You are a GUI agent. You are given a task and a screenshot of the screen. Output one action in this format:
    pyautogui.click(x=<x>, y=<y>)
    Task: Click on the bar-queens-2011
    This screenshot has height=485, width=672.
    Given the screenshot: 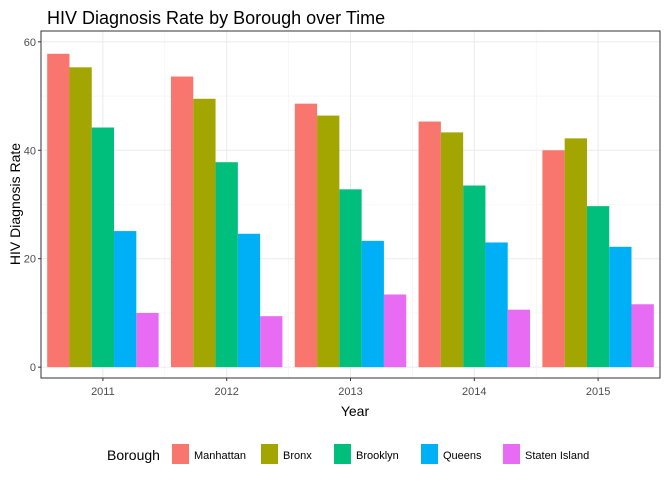 What is the action you would take?
    pyautogui.click(x=125, y=299)
    